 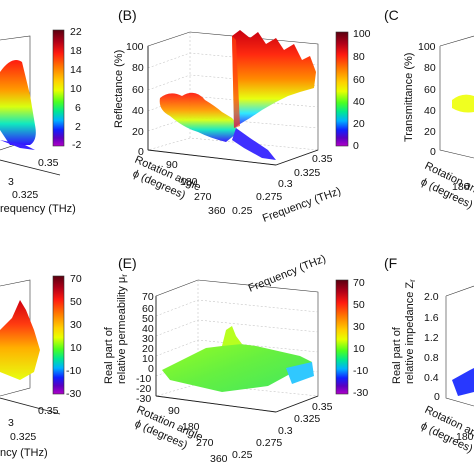 I want to click on colorbar-tick: 100, so click(x=362, y=34).